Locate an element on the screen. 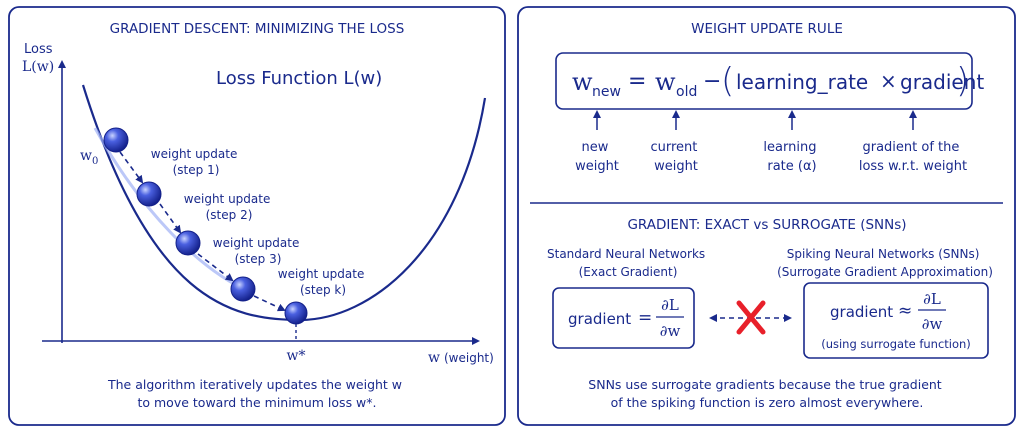  annotation-learning-rate: learning rate (α) is located at coordinates (791, 157).